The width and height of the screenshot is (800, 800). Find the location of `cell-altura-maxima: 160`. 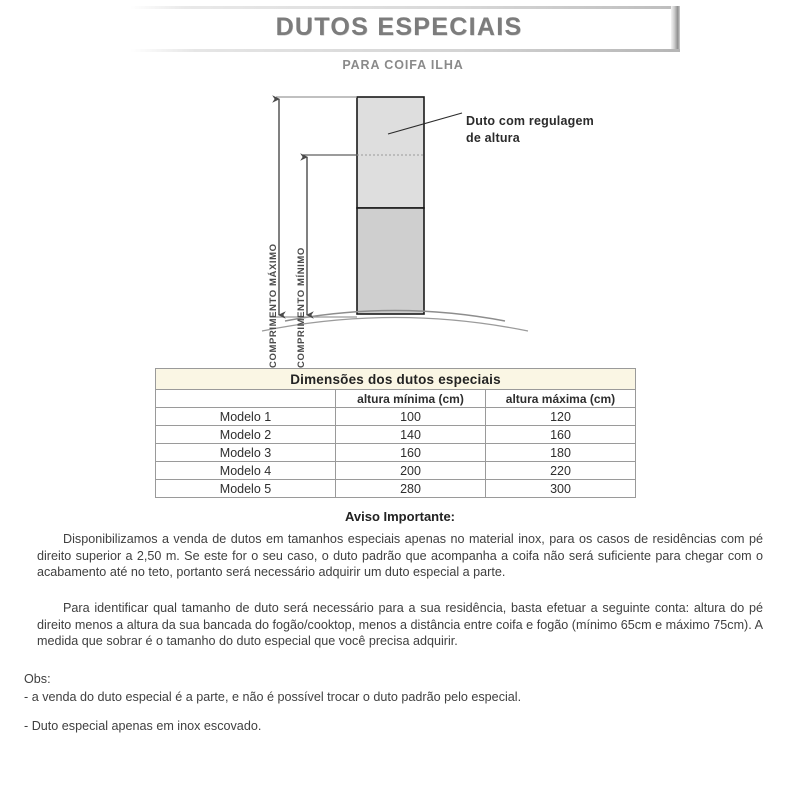

cell-altura-maxima: 160 is located at coordinates (560, 434).